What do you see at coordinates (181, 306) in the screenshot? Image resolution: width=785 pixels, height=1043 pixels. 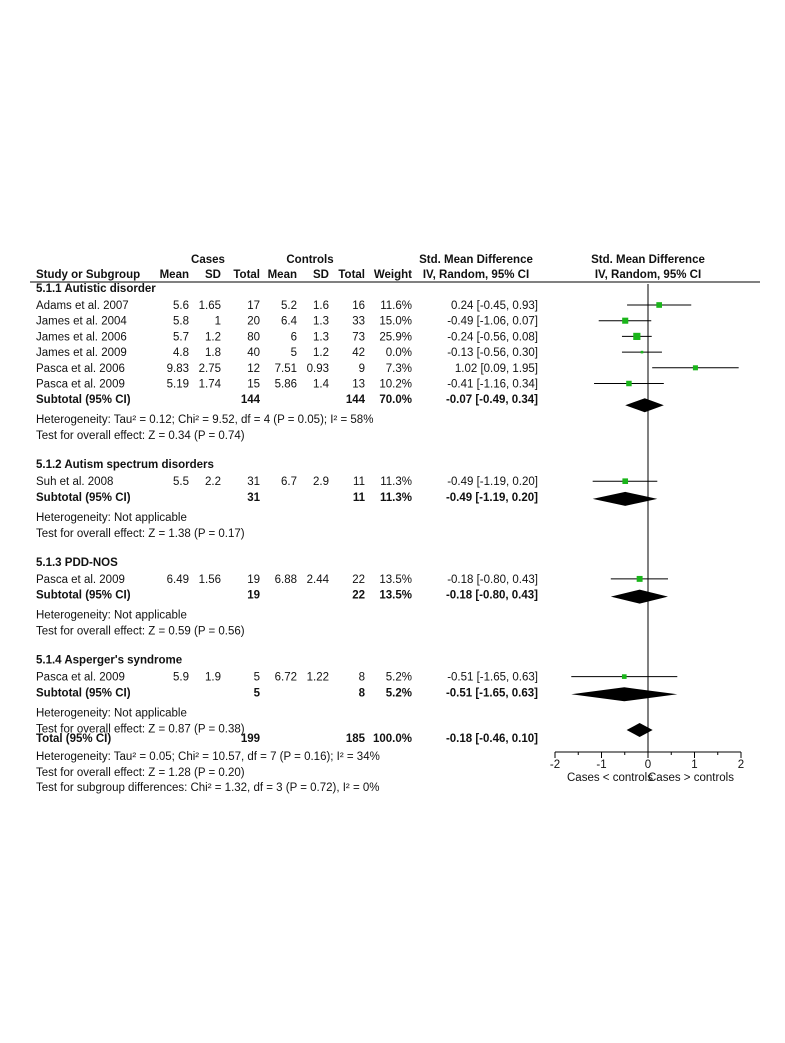 I see `study-m1: 5.6` at bounding box center [181, 306].